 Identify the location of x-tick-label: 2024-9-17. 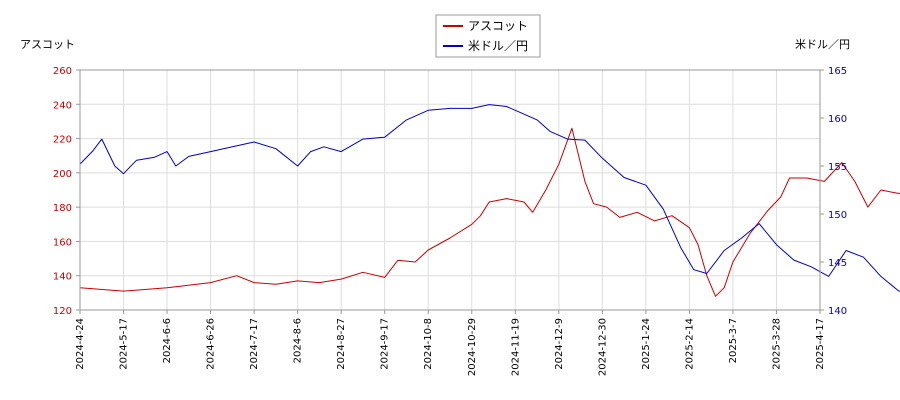
(385, 344).